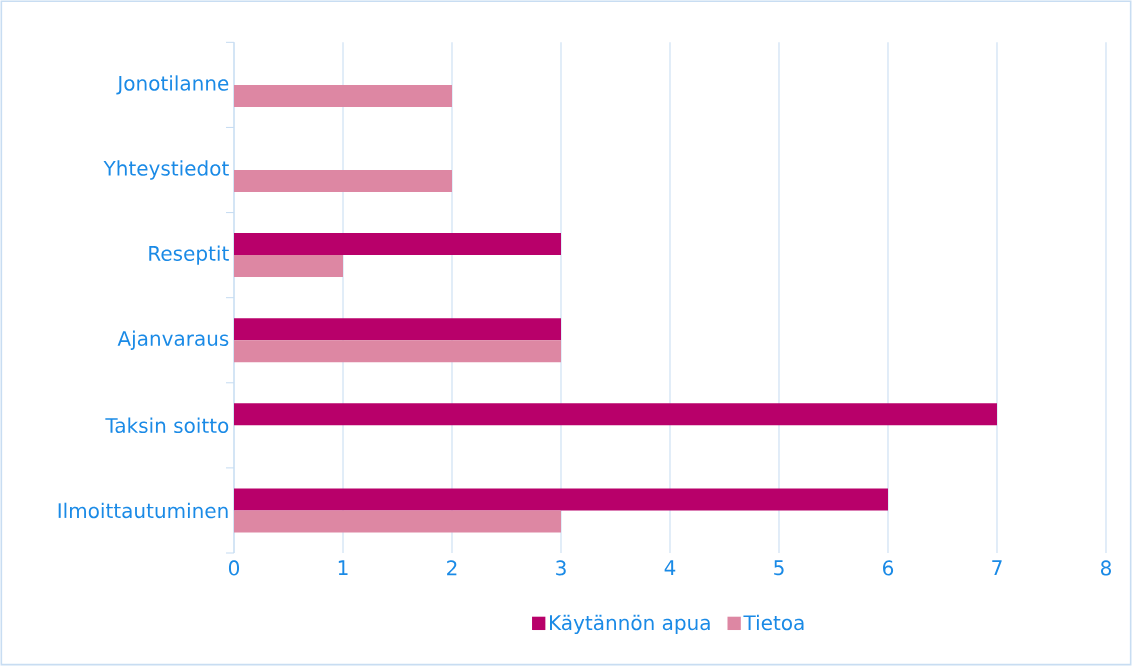 This screenshot has height=666, width=1132. I want to click on legend-label: Käytännön apua, so click(630, 624).